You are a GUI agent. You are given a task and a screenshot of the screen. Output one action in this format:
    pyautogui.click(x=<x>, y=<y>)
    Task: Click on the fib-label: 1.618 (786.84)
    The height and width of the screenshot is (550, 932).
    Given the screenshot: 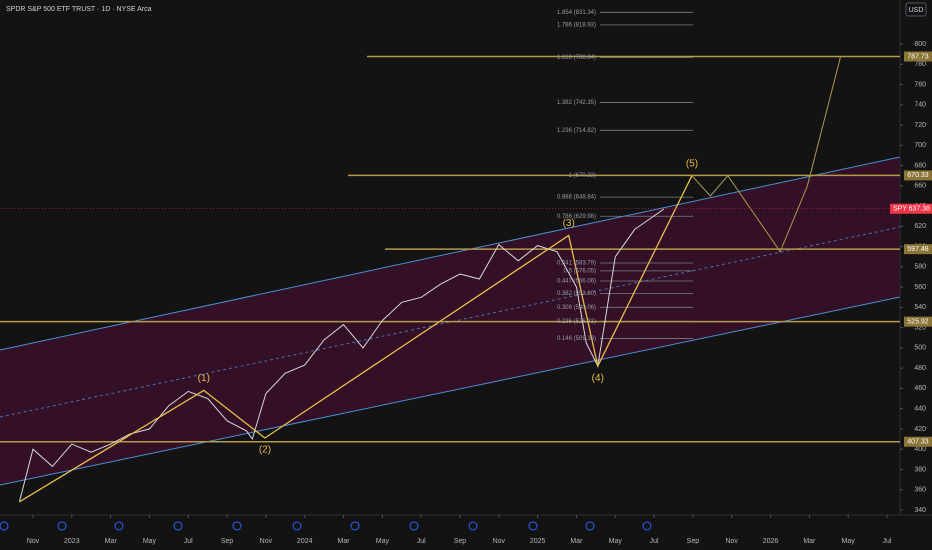 What is the action you would take?
    pyautogui.click(x=576, y=58)
    